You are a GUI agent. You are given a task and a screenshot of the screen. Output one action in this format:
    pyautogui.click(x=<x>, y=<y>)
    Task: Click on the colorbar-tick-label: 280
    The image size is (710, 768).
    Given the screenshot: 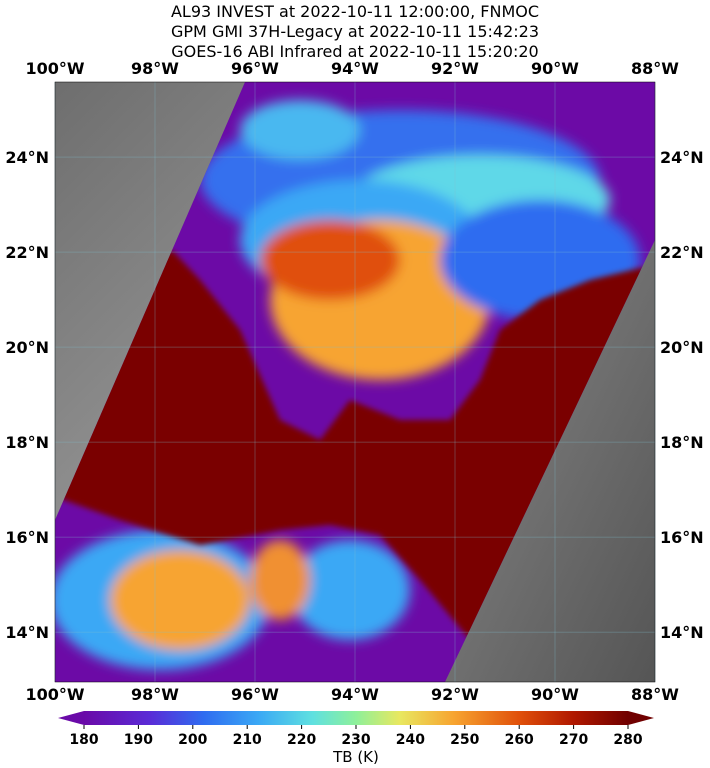 What is the action you would take?
    pyautogui.click(x=627, y=740)
    